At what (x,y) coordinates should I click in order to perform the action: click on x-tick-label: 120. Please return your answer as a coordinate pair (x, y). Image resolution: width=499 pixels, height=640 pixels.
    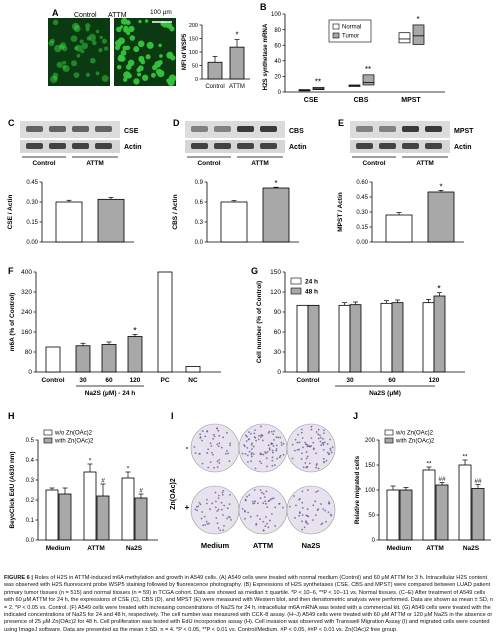
    Looking at the image, I should click on (135, 380).